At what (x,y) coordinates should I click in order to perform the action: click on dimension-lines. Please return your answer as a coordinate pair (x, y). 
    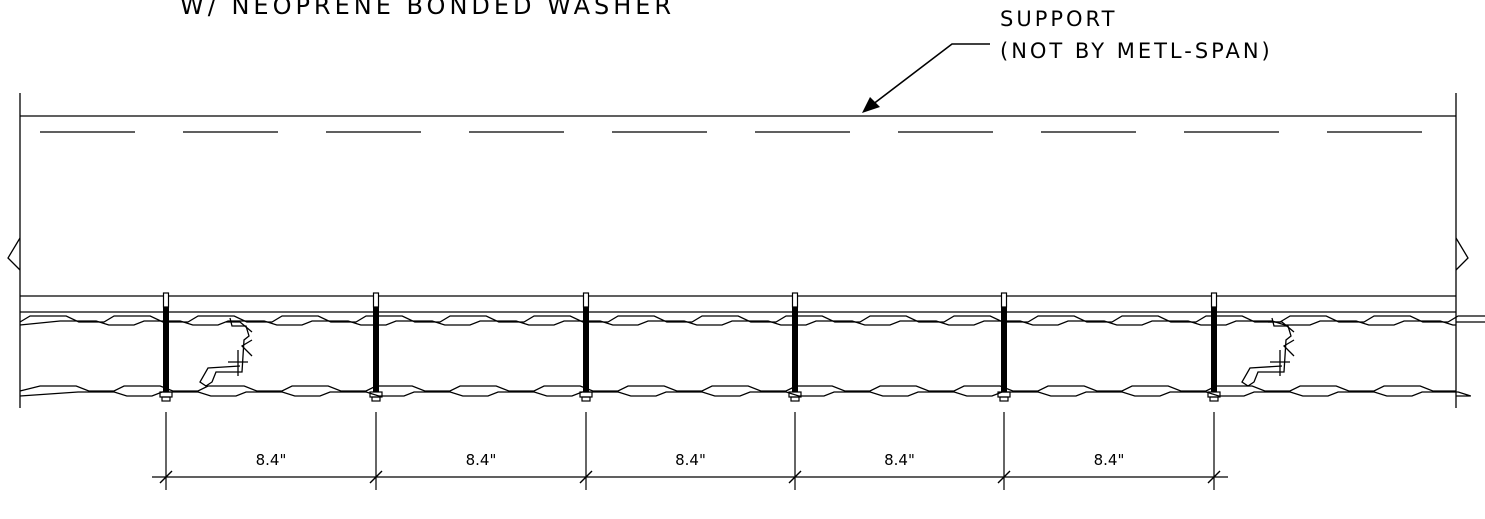
    Looking at the image, I should click on (690, 451).